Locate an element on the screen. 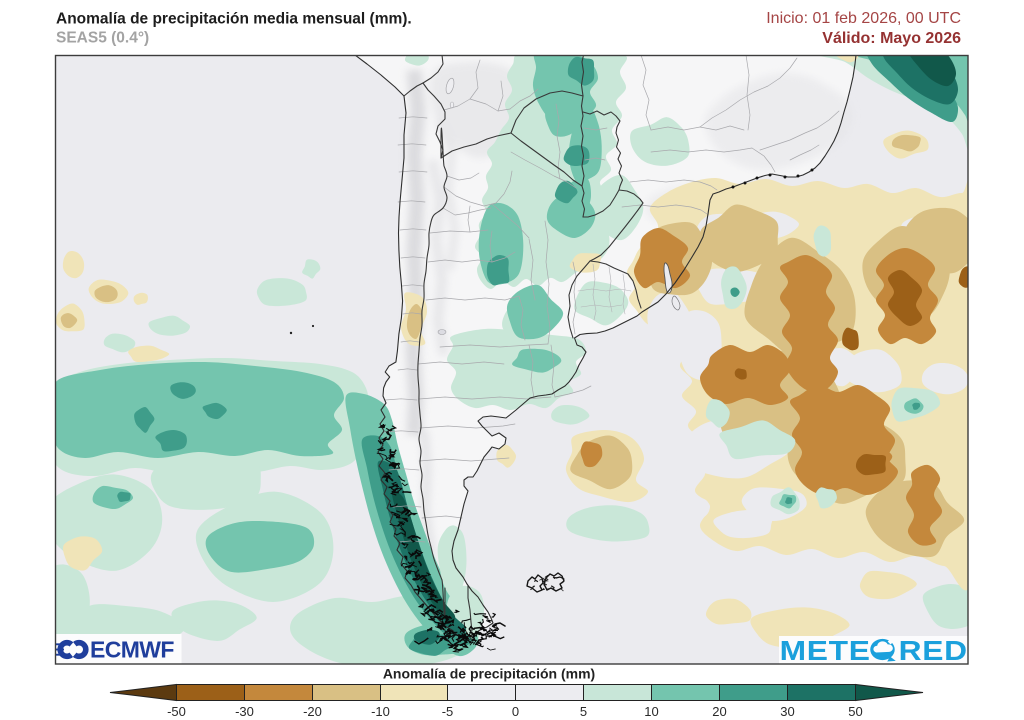 This screenshot has height=720, width=1024. svg-text: Válido: Mayo 2026 is located at coordinates (891, 38).